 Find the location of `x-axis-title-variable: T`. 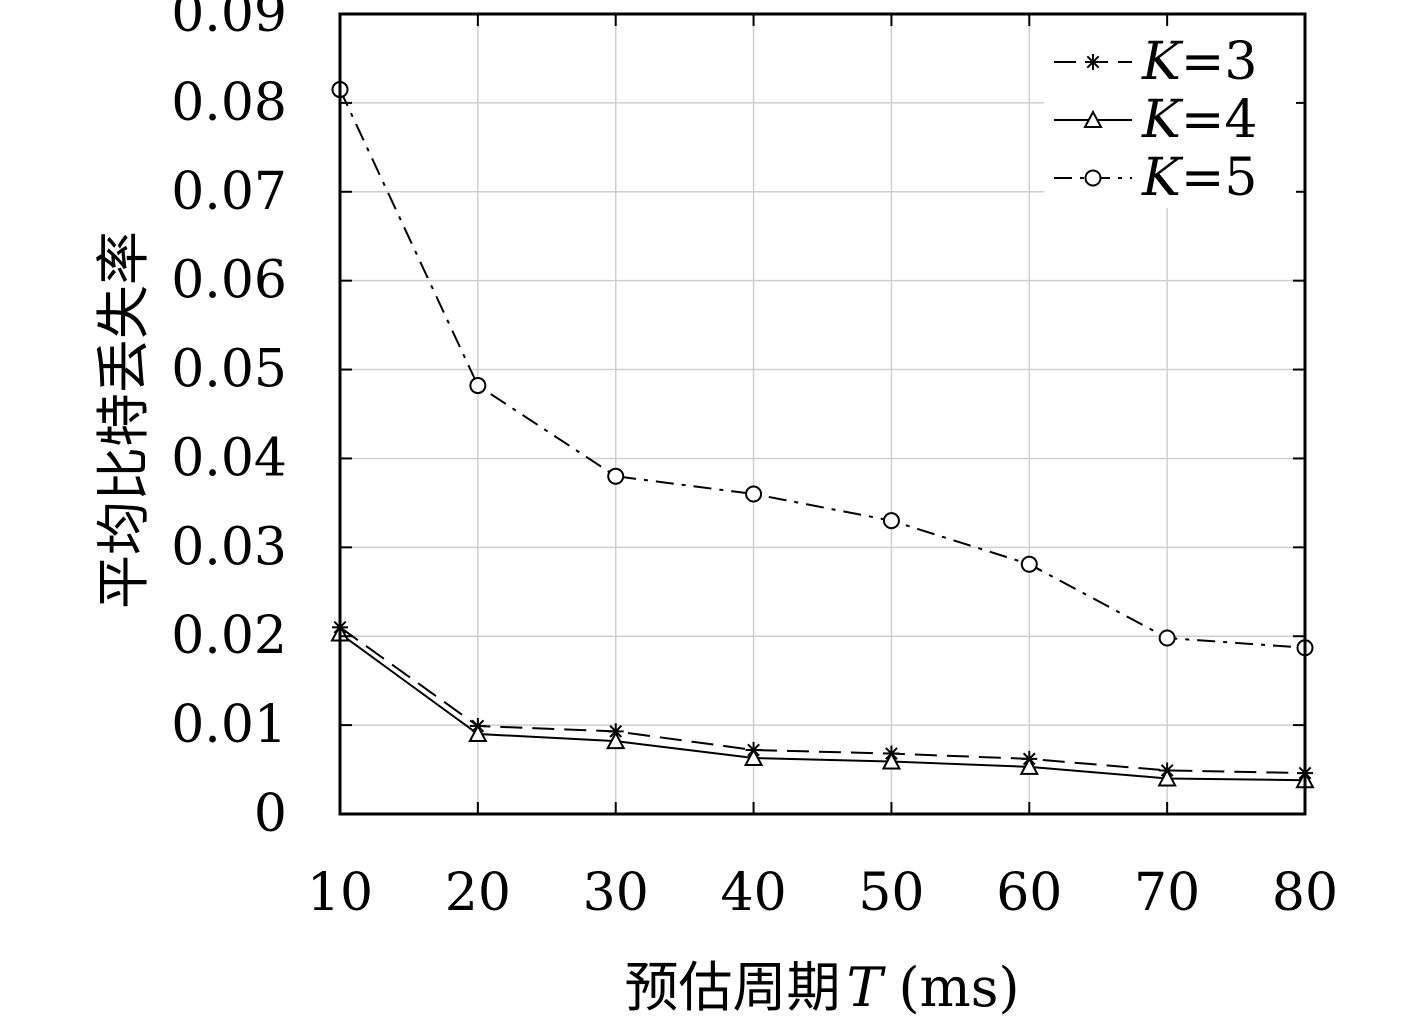

x-axis-title-variable: T is located at coordinates (866, 987).